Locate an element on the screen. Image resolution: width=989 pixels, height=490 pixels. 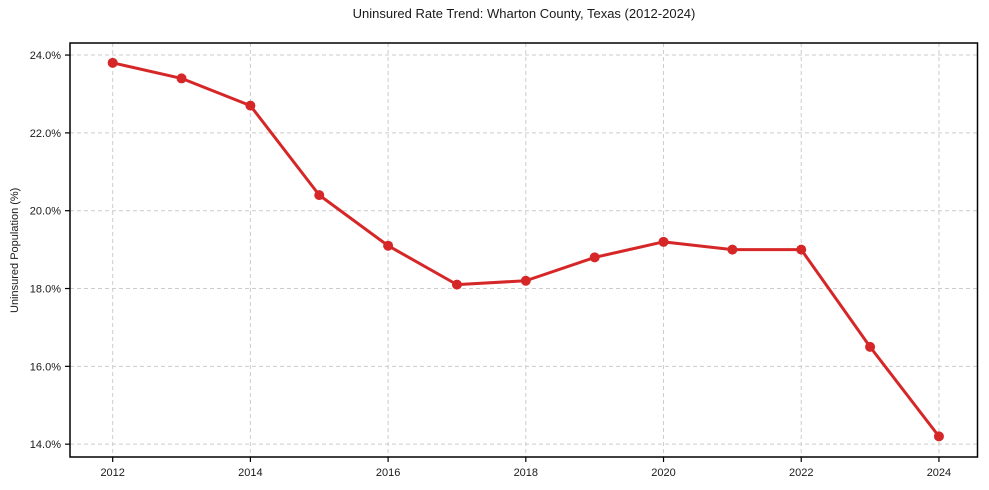
x-axis-ticks: 2012 2014 2016 2018 2020 2022 2024 is located at coordinates (525, 468).